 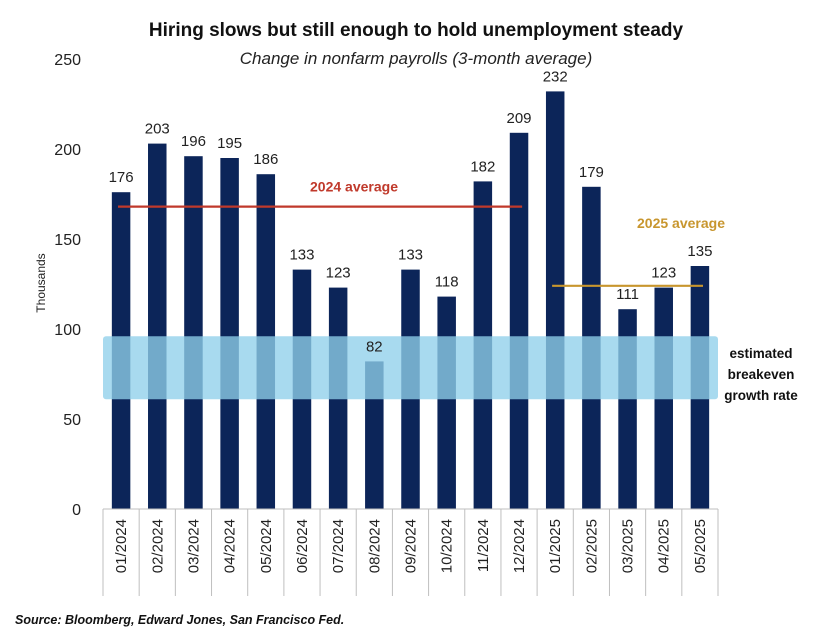 What do you see at coordinates (555, 76) in the screenshot?
I see `data-label: 232` at bounding box center [555, 76].